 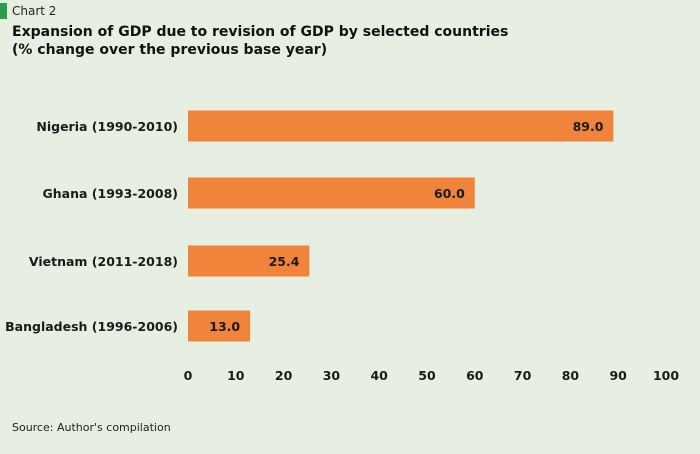 What do you see at coordinates (523, 375) in the screenshot?
I see `x-tick-label: 70` at bounding box center [523, 375].